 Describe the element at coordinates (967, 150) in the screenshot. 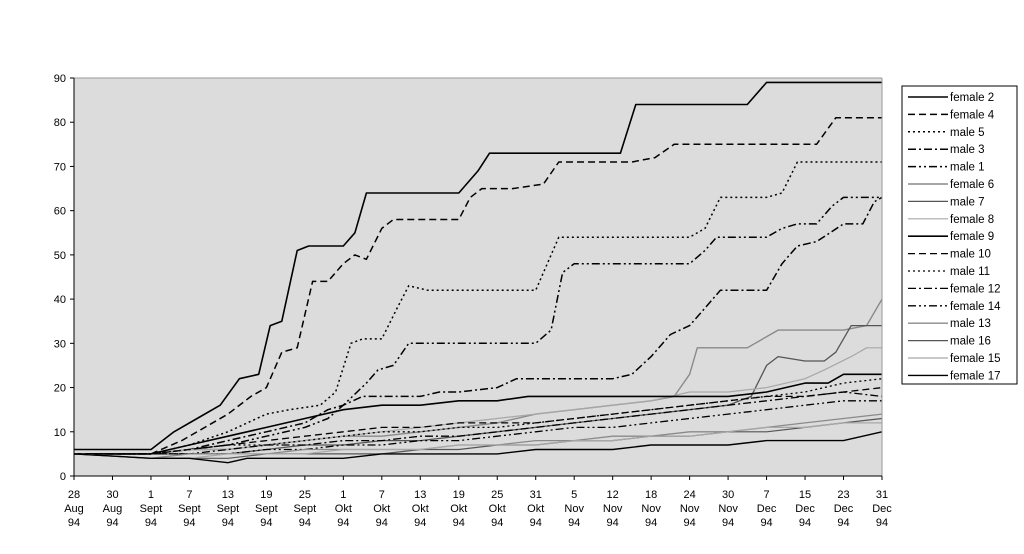

I see `legend-label: male 3` at that location.